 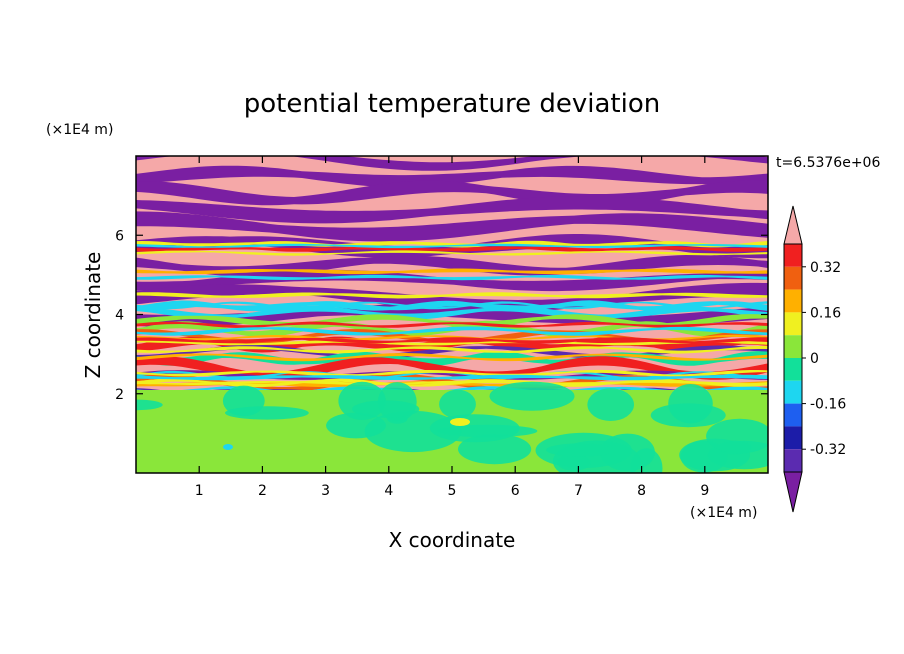 I want to click on colorbar-tick-label: -0.32, so click(x=828, y=450).